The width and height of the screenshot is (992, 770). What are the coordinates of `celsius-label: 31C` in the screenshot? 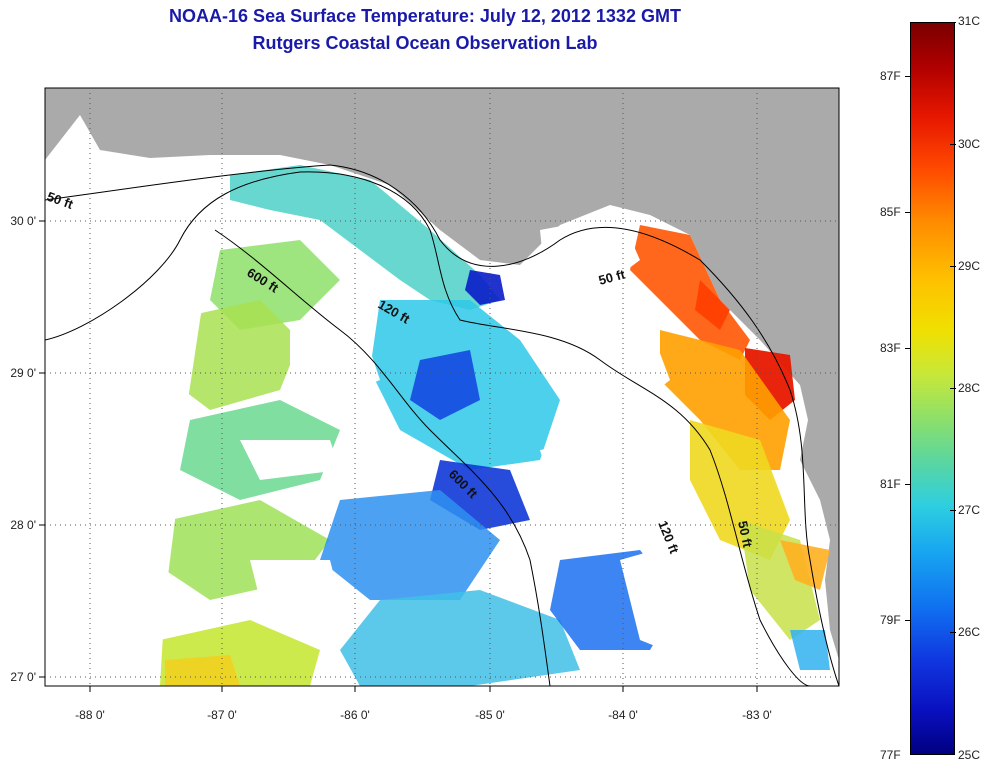 It's located at (969, 21).